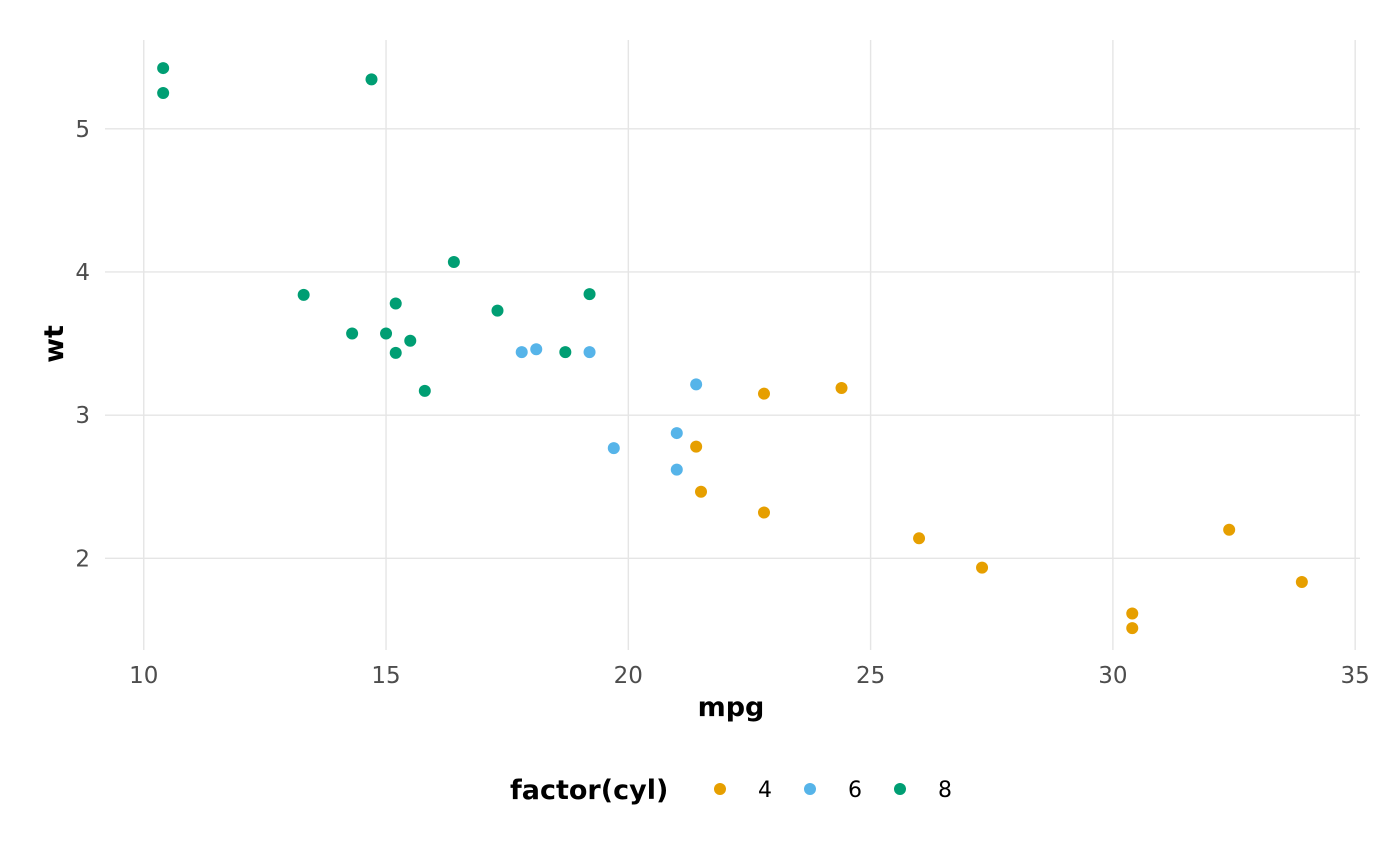 The image size is (1400, 866). Describe the element at coordinates (870, 676) in the screenshot. I see `x-tick-label: 25` at that location.